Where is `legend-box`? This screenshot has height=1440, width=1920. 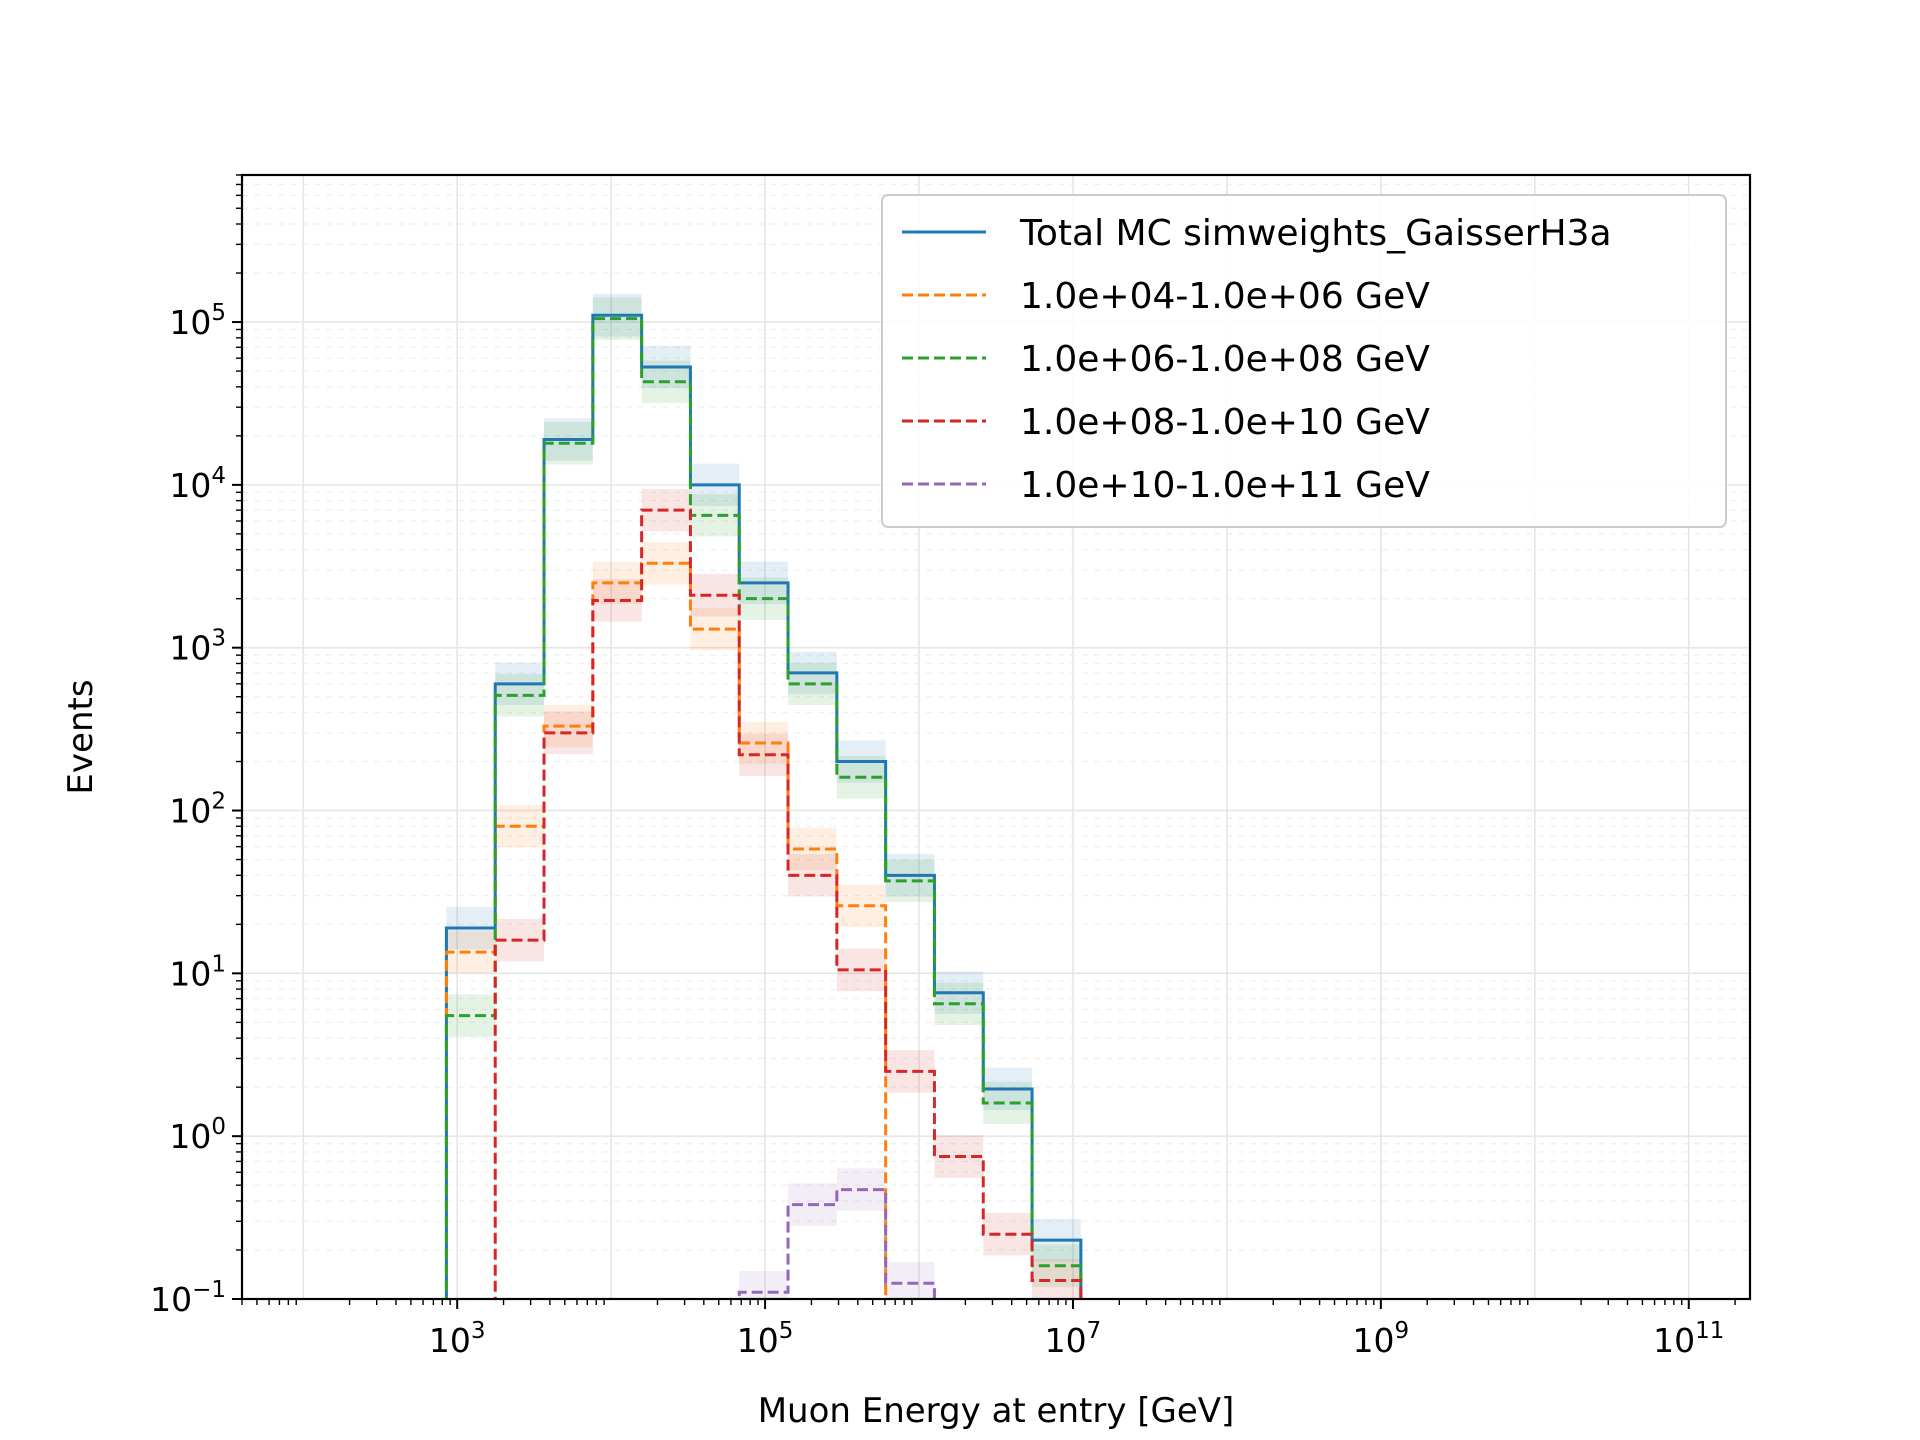 legend-box is located at coordinates (1304, 361).